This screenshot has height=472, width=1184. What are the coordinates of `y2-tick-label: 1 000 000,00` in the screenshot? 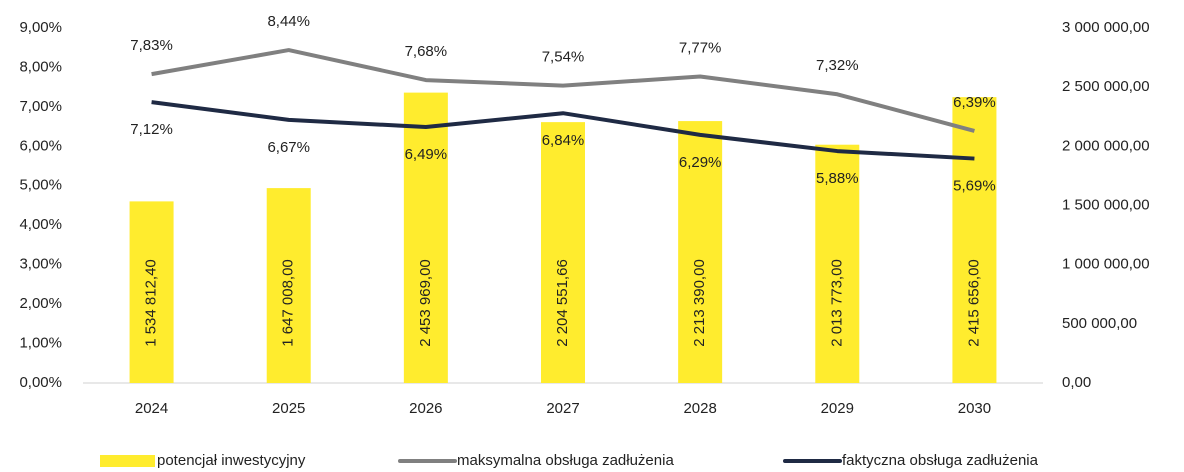 It's located at (1106, 264).